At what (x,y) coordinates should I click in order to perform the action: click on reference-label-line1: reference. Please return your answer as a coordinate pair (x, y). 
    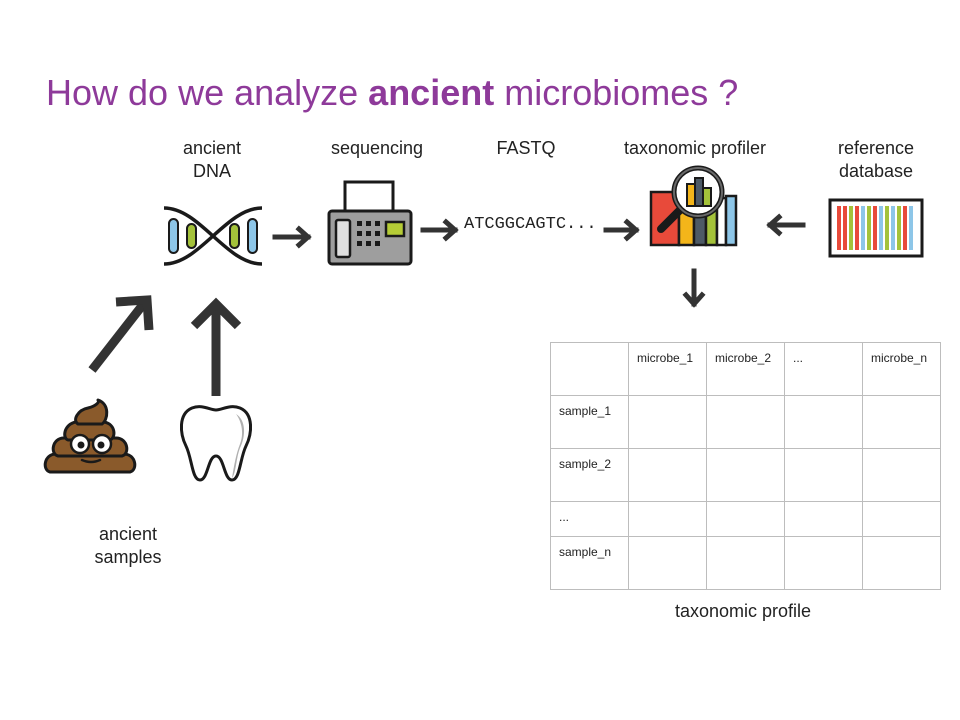
    Looking at the image, I should click on (876, 148).